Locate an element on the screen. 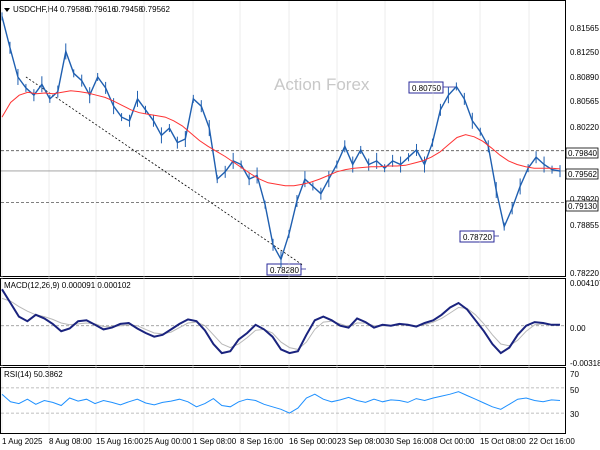 The image size is (600, 450). rsi-title: RSI(14) 50.3862 is located at coordinates (33, 374).